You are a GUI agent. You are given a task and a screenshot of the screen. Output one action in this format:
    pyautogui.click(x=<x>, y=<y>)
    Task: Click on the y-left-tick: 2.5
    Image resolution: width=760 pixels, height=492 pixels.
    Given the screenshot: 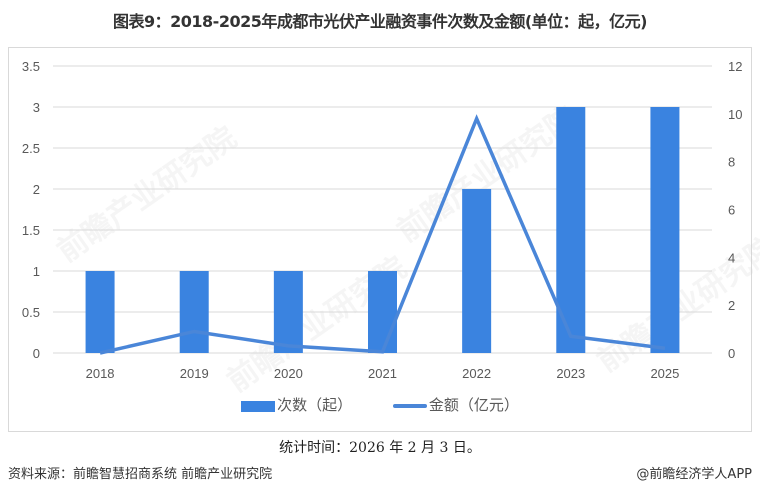 What is the action you would take?
    pyautogui.click(x=31, y=148)
    